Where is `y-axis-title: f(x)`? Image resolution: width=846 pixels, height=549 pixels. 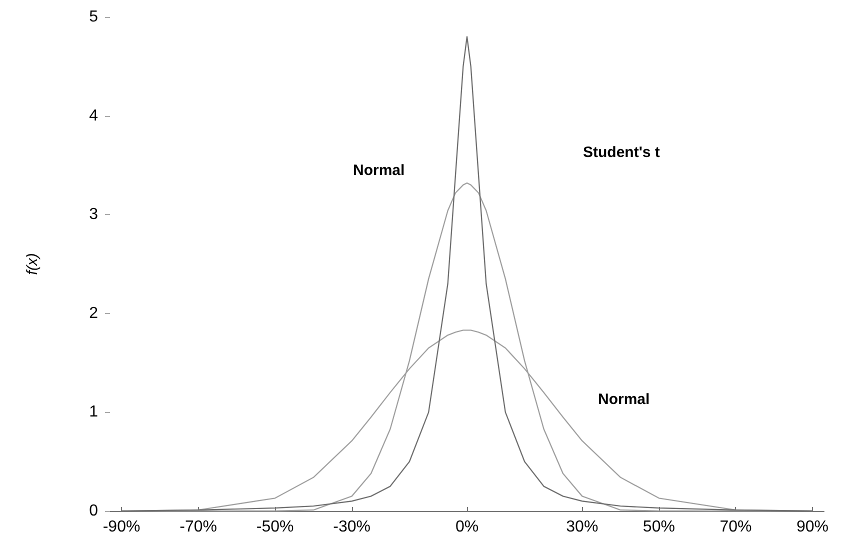
y-axis-title: f(x) is located at coordinates (32, 264).